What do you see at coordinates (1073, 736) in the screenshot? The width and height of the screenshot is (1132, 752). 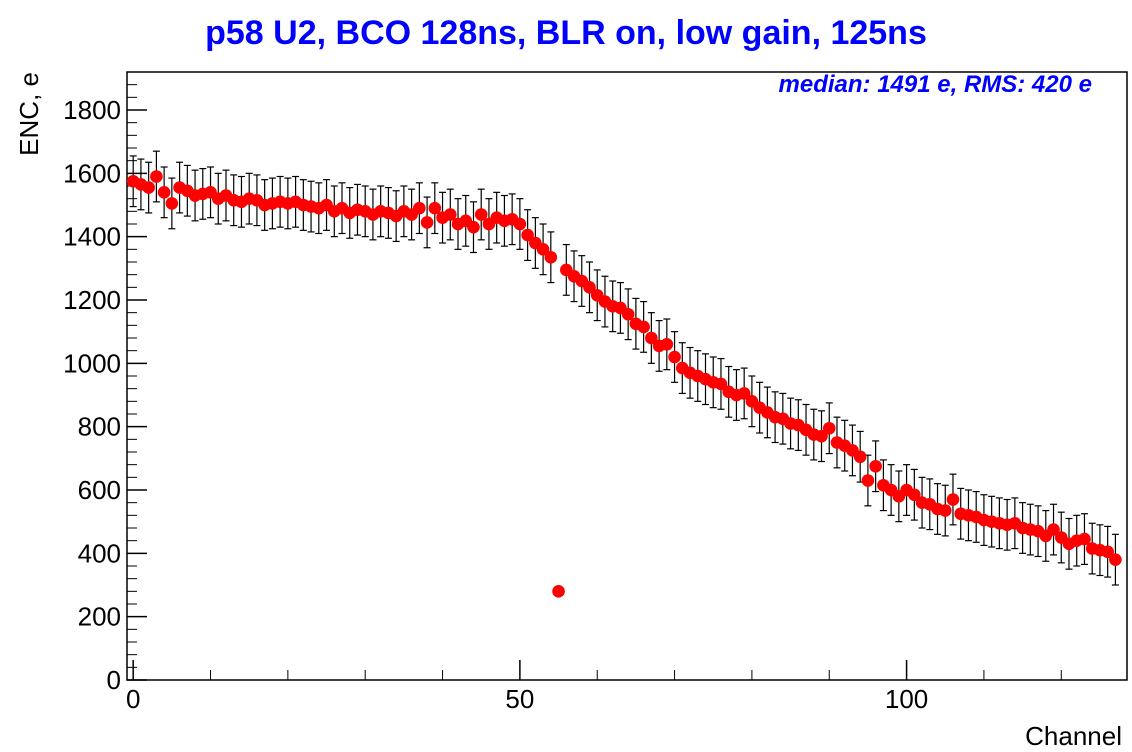 I see `x-axis-label: Channel` at bounding box center [1073, 736].